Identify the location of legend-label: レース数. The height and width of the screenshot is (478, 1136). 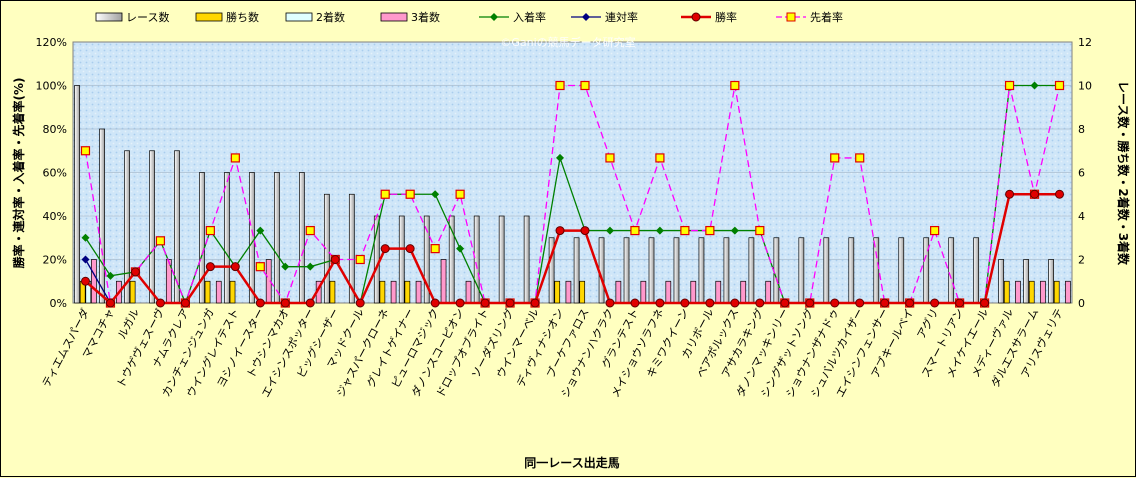
(147, 17).